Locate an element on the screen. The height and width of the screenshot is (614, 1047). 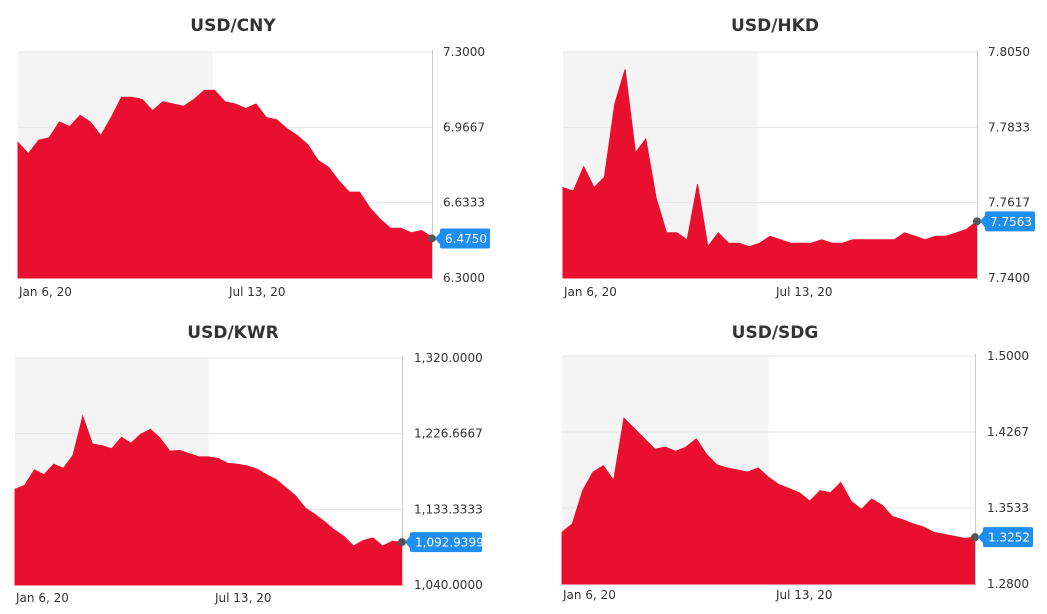
y-tick-label: 7.7833 is located at coordinates (1009, 127).